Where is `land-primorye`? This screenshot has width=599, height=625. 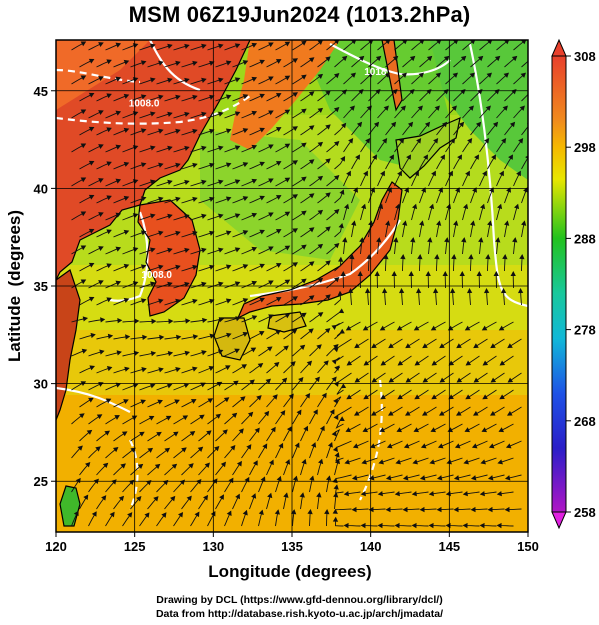
land-primorye is located at coordinates (285, 95).